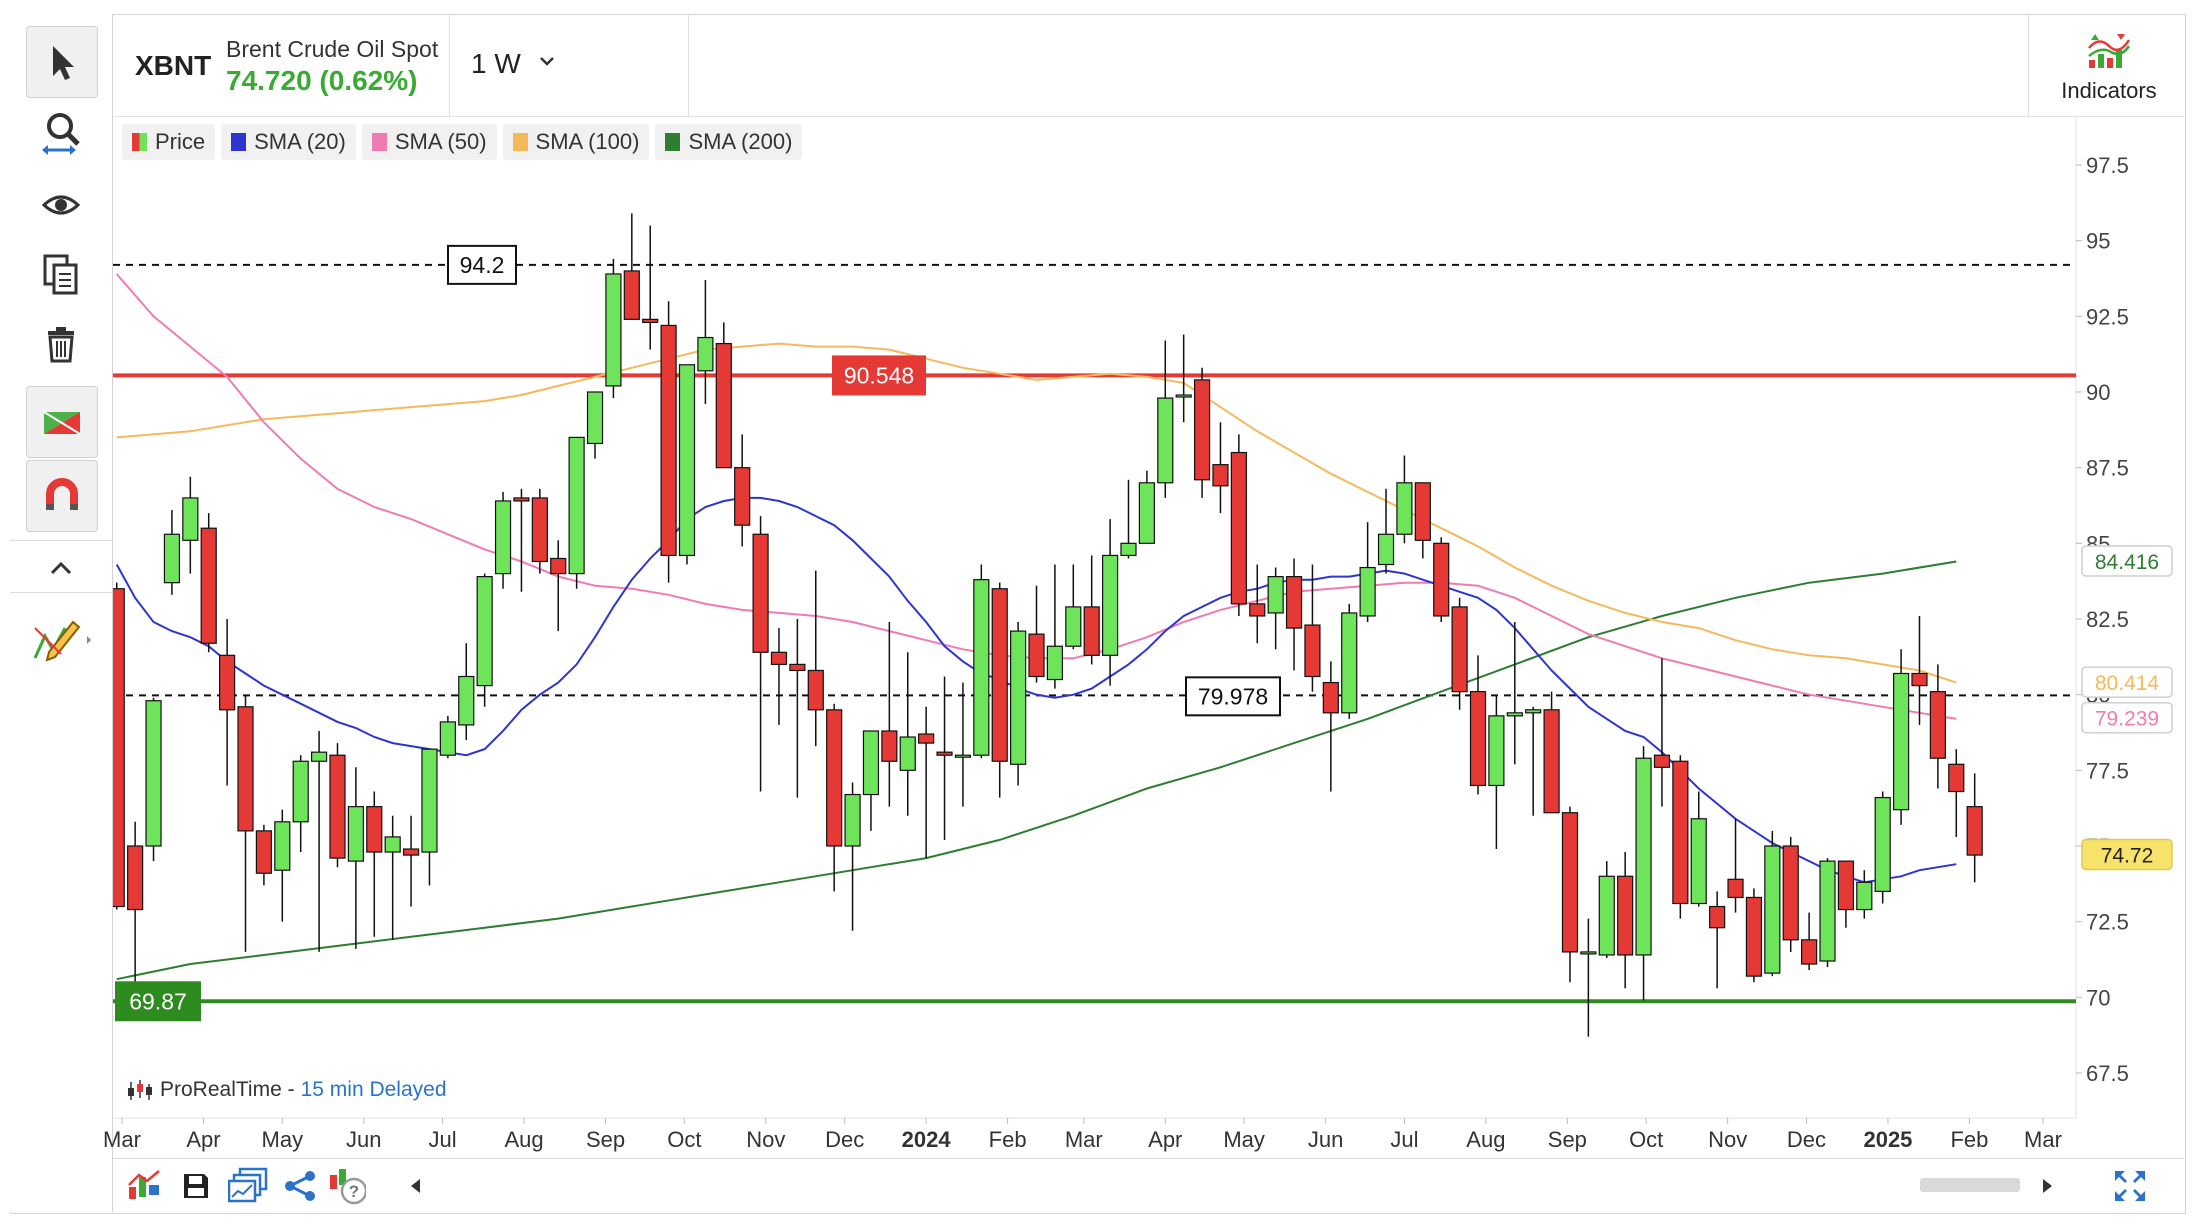 This screenshot has width=2196, height=1224. What do you see at coordinates (2107, 922) in the screenshot?
I see `y-tick-label: 72.5` at bounding box center [2107, 922].